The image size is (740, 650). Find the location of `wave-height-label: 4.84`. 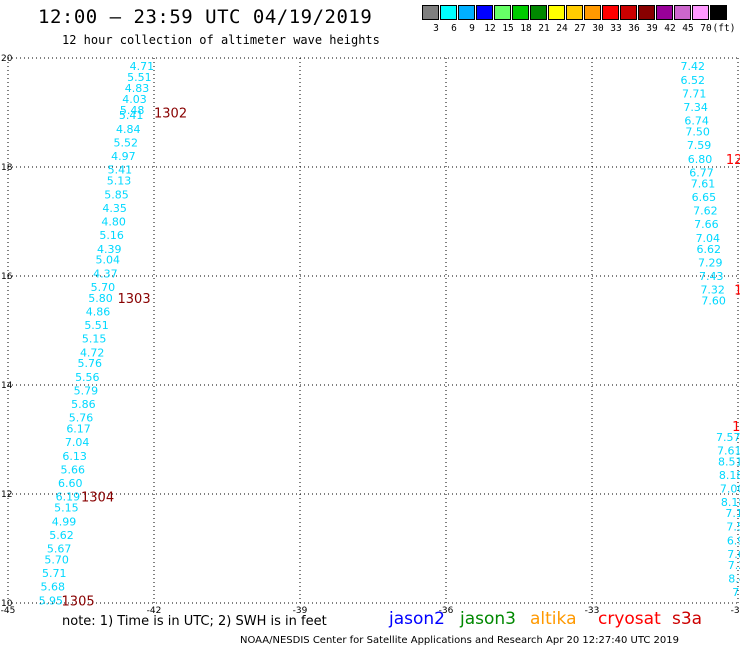

wave-height-label: 4.84 is located at coordinates (128, 129).